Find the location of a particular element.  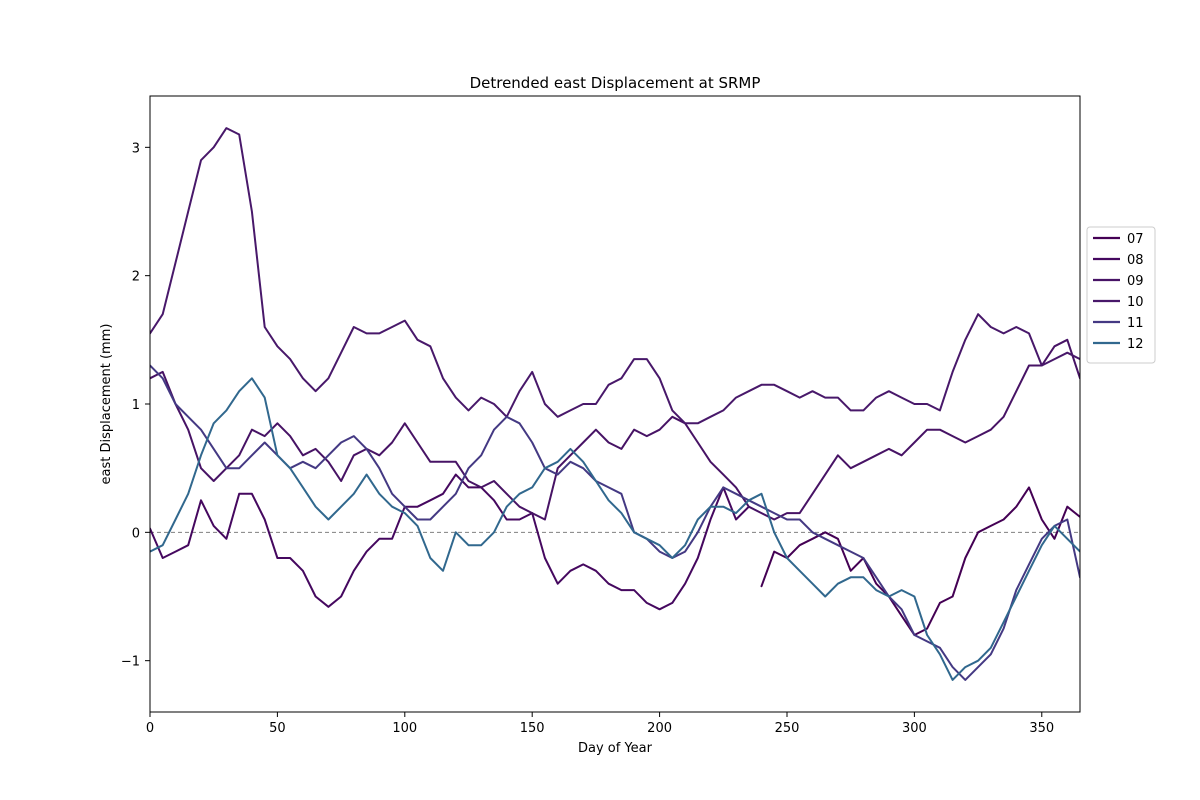

legend-label-11: 11 is located at coordinates (1135, 323).